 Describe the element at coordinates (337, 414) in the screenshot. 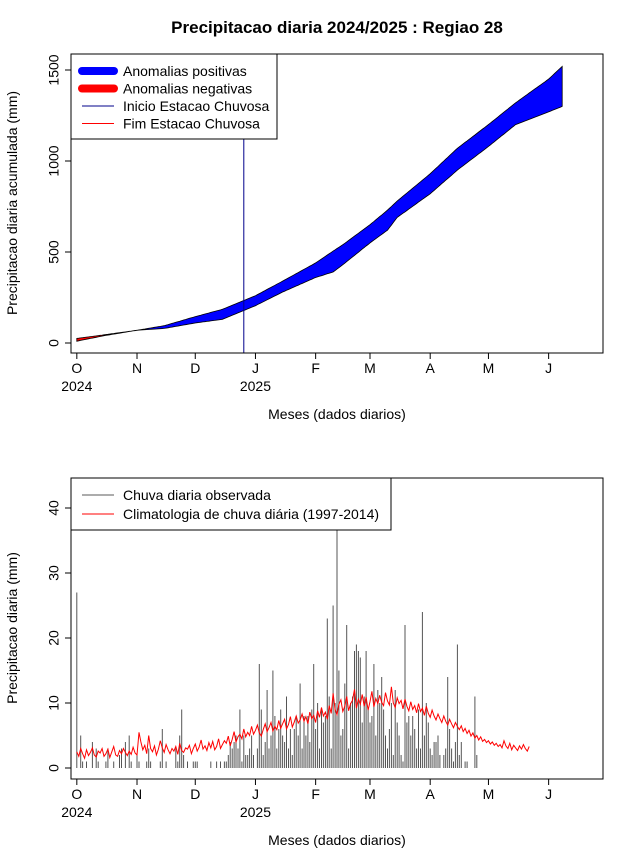

I see `cumulative-x-axis-label: Meses (dados diarios)` at that location.